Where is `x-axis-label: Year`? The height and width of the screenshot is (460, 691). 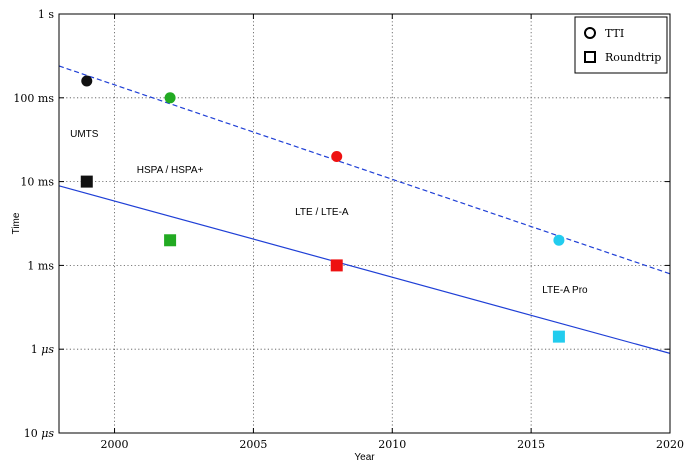 x-axis-label: Year is located at coordinates (364, 456).